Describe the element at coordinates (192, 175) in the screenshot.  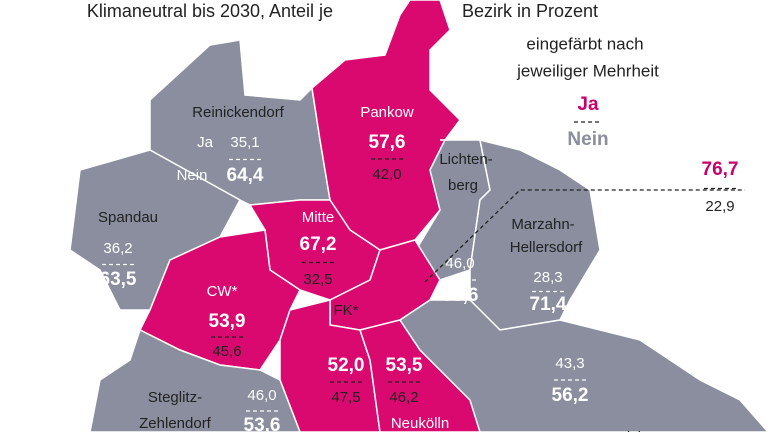
I see `nein-label: Nein` at that location.